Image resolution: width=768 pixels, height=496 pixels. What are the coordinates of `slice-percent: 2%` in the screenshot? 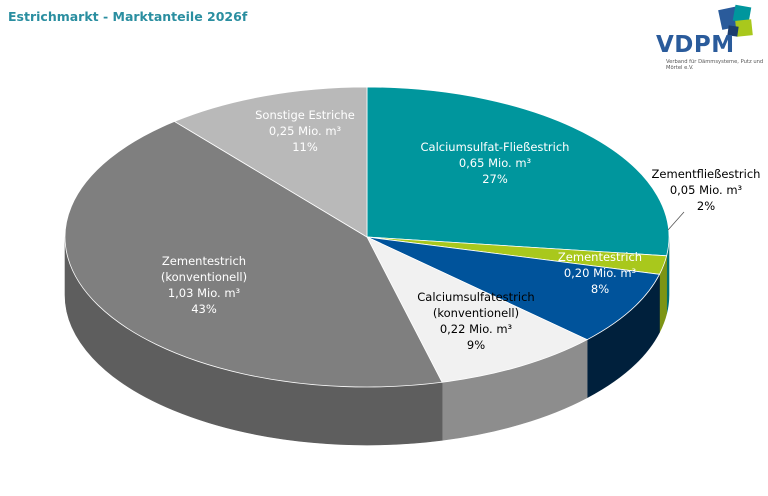 It's located at (706, 206).